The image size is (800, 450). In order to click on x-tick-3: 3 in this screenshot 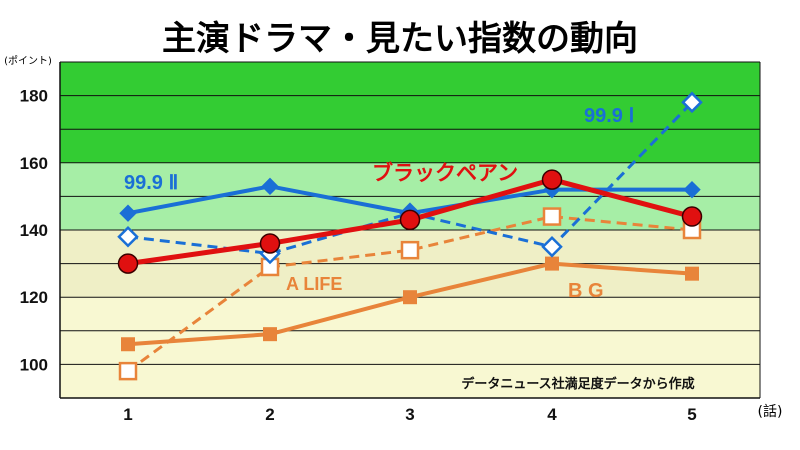, I will do `click(409, 414)`.